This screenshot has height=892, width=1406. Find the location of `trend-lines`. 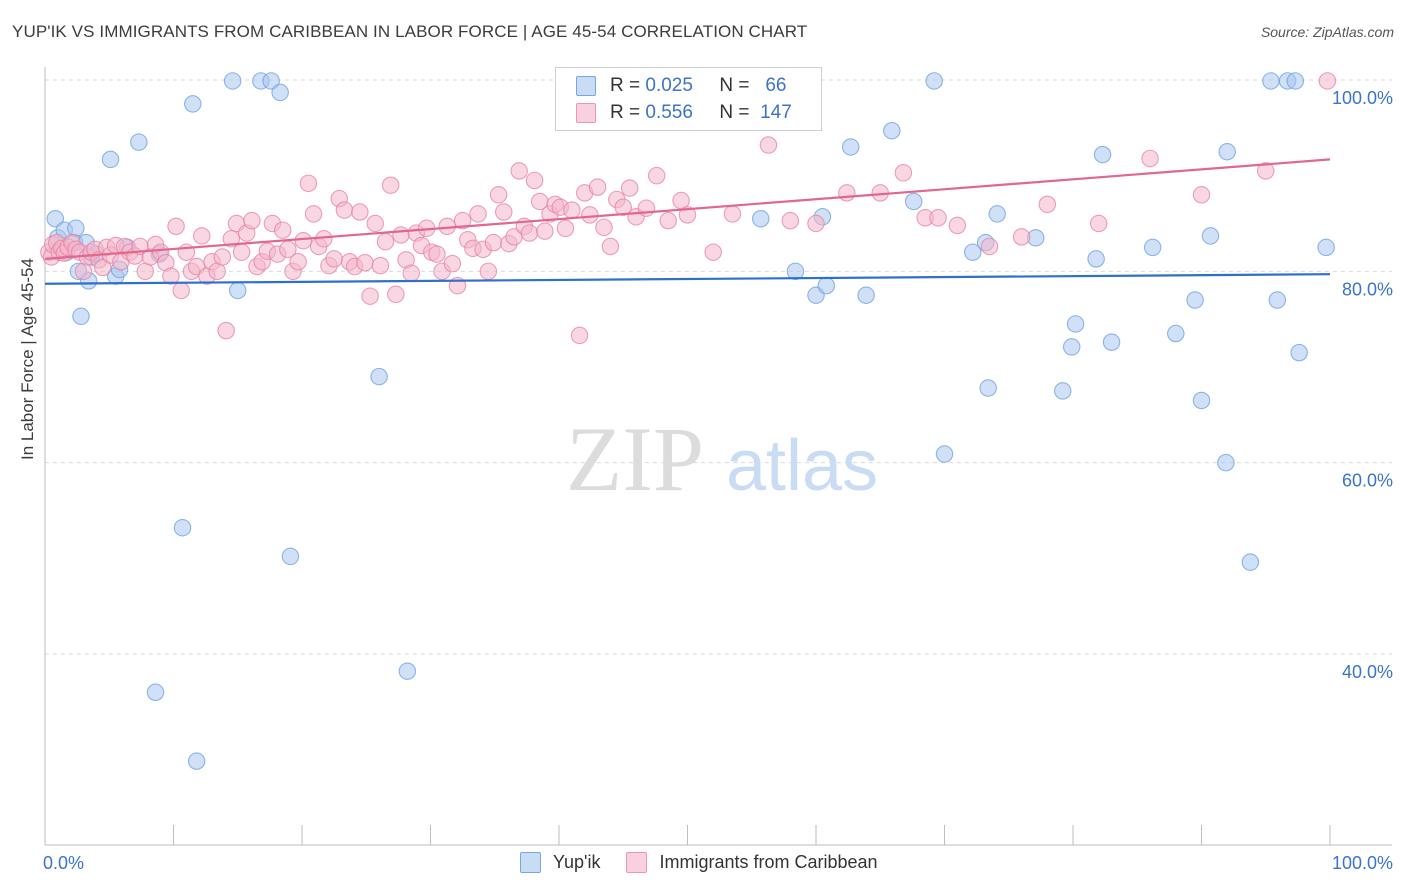

trend-lines is located at coordinates (687, 221).